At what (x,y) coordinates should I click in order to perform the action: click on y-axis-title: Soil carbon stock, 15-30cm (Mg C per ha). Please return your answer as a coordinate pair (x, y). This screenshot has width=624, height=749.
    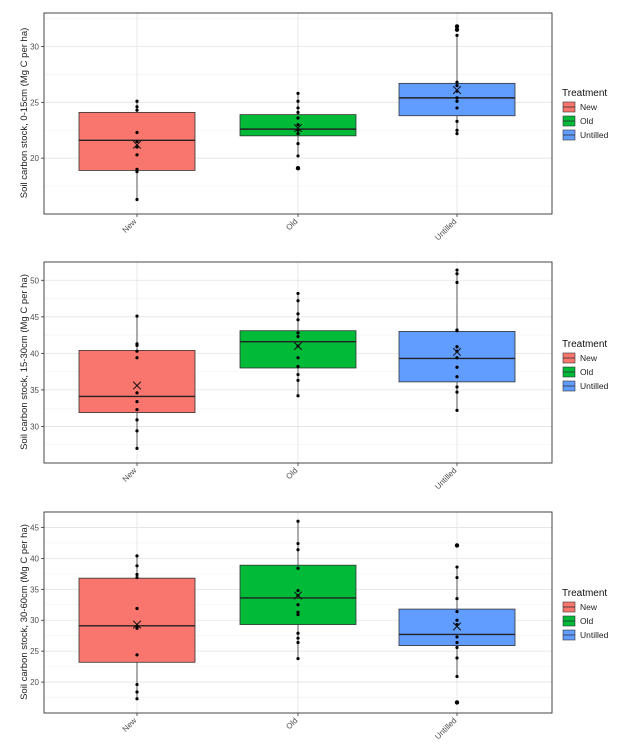
    Looking at the image, I should click on (24, 362).